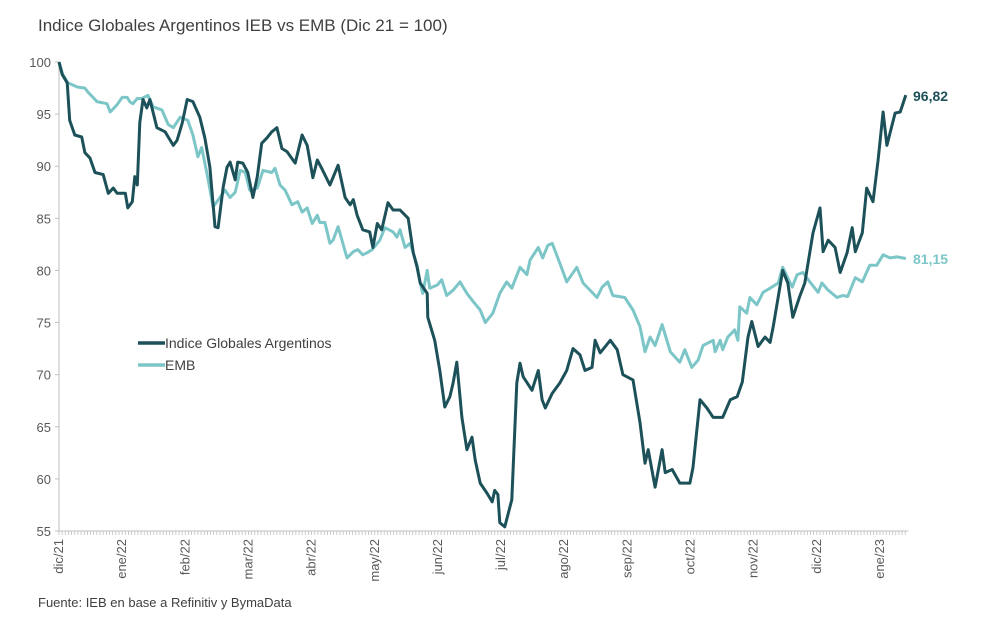  I want to click on x-tick-label: jun/22, so click(437, 557).